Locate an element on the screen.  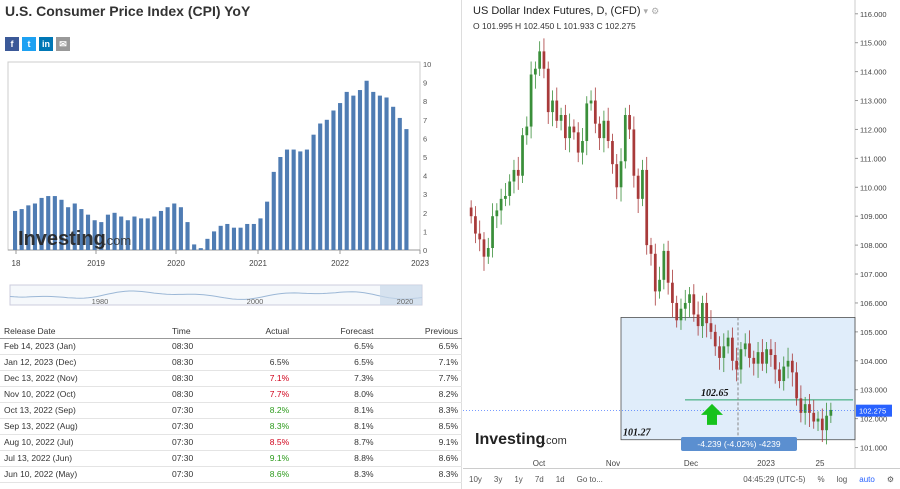
range-1y: 1y is located at coordinates (518, 479).